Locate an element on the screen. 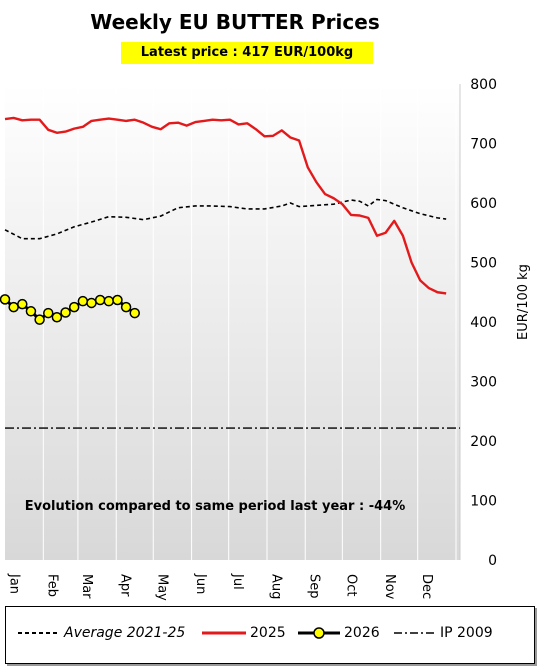  legend-item-ip2009: IP 2009 is located at coordinates (443, 633).